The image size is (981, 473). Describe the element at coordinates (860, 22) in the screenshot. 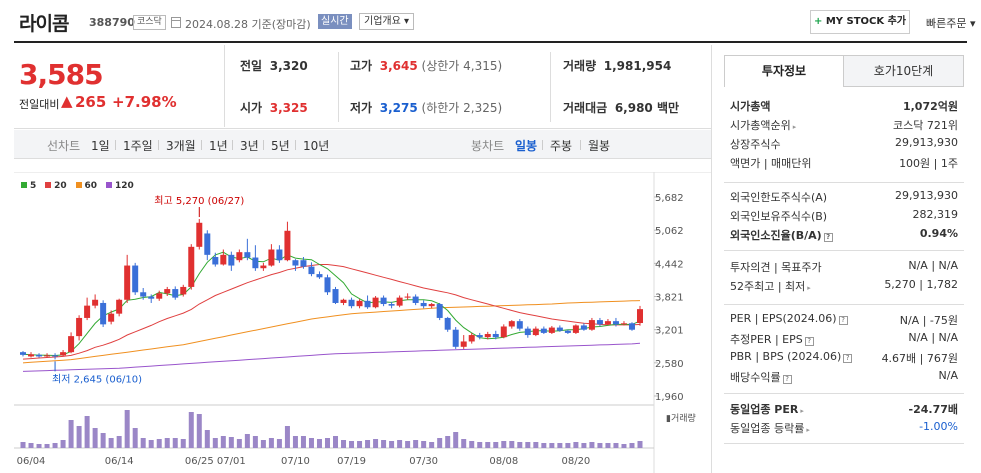

I see `add-my-stock-button: + MY STOCK 추가` at that location.